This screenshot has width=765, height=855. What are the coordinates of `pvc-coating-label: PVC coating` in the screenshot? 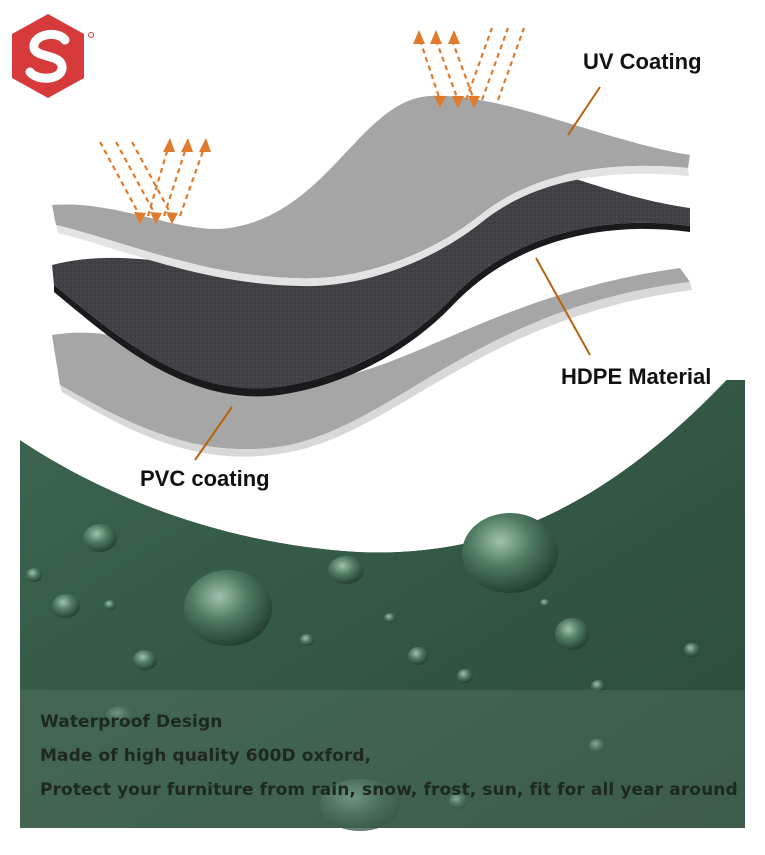 It's located at (205, 478).